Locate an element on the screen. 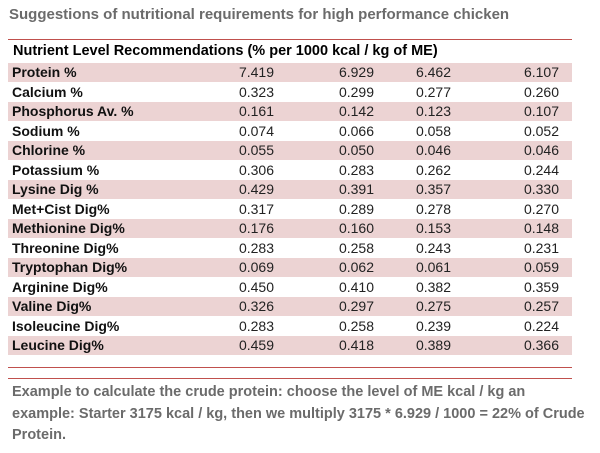 This screenshot has width=600, height=453. value-cell: 0.275 is located at coordinates (433, 306).